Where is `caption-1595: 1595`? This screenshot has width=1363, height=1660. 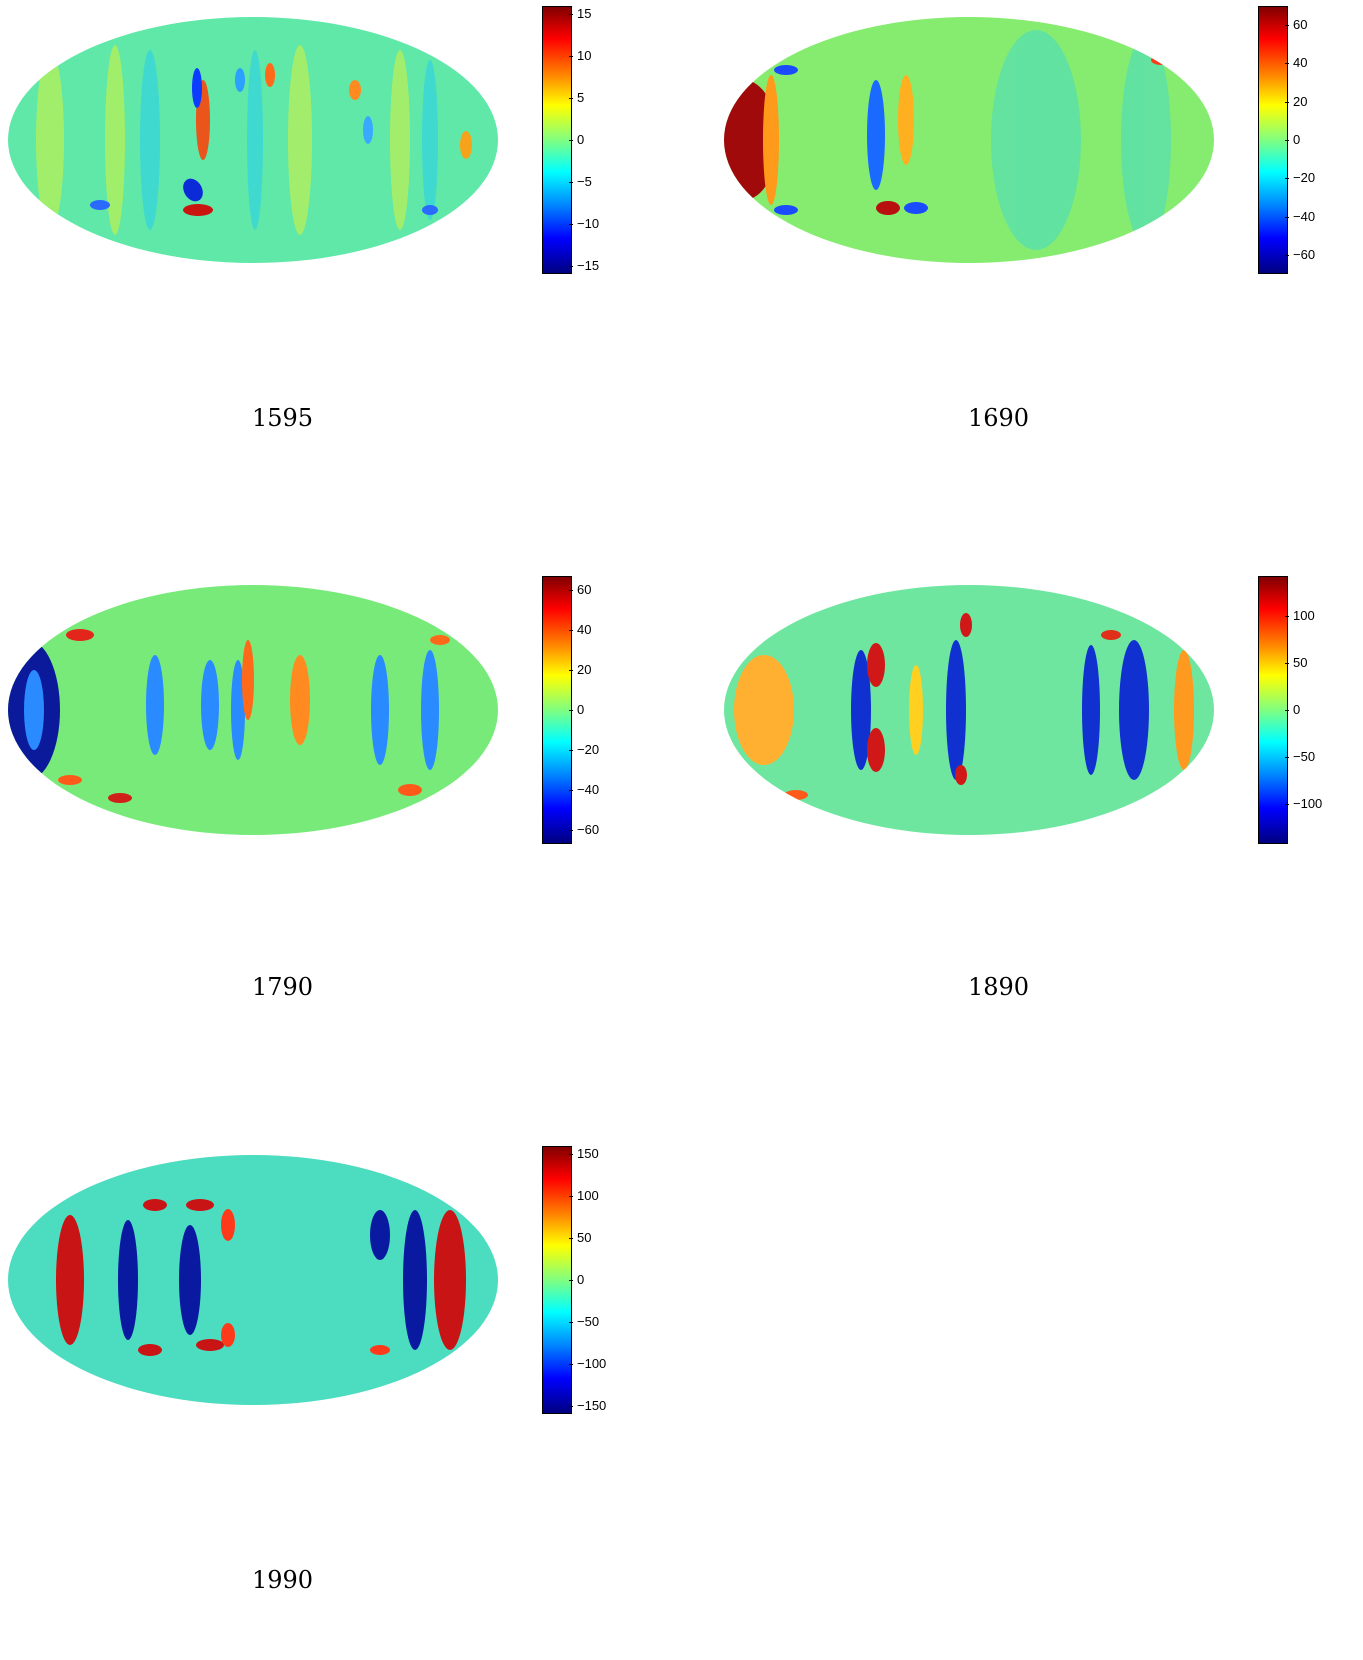 caption-1595: 1595 is located at coordinates (283, 418).